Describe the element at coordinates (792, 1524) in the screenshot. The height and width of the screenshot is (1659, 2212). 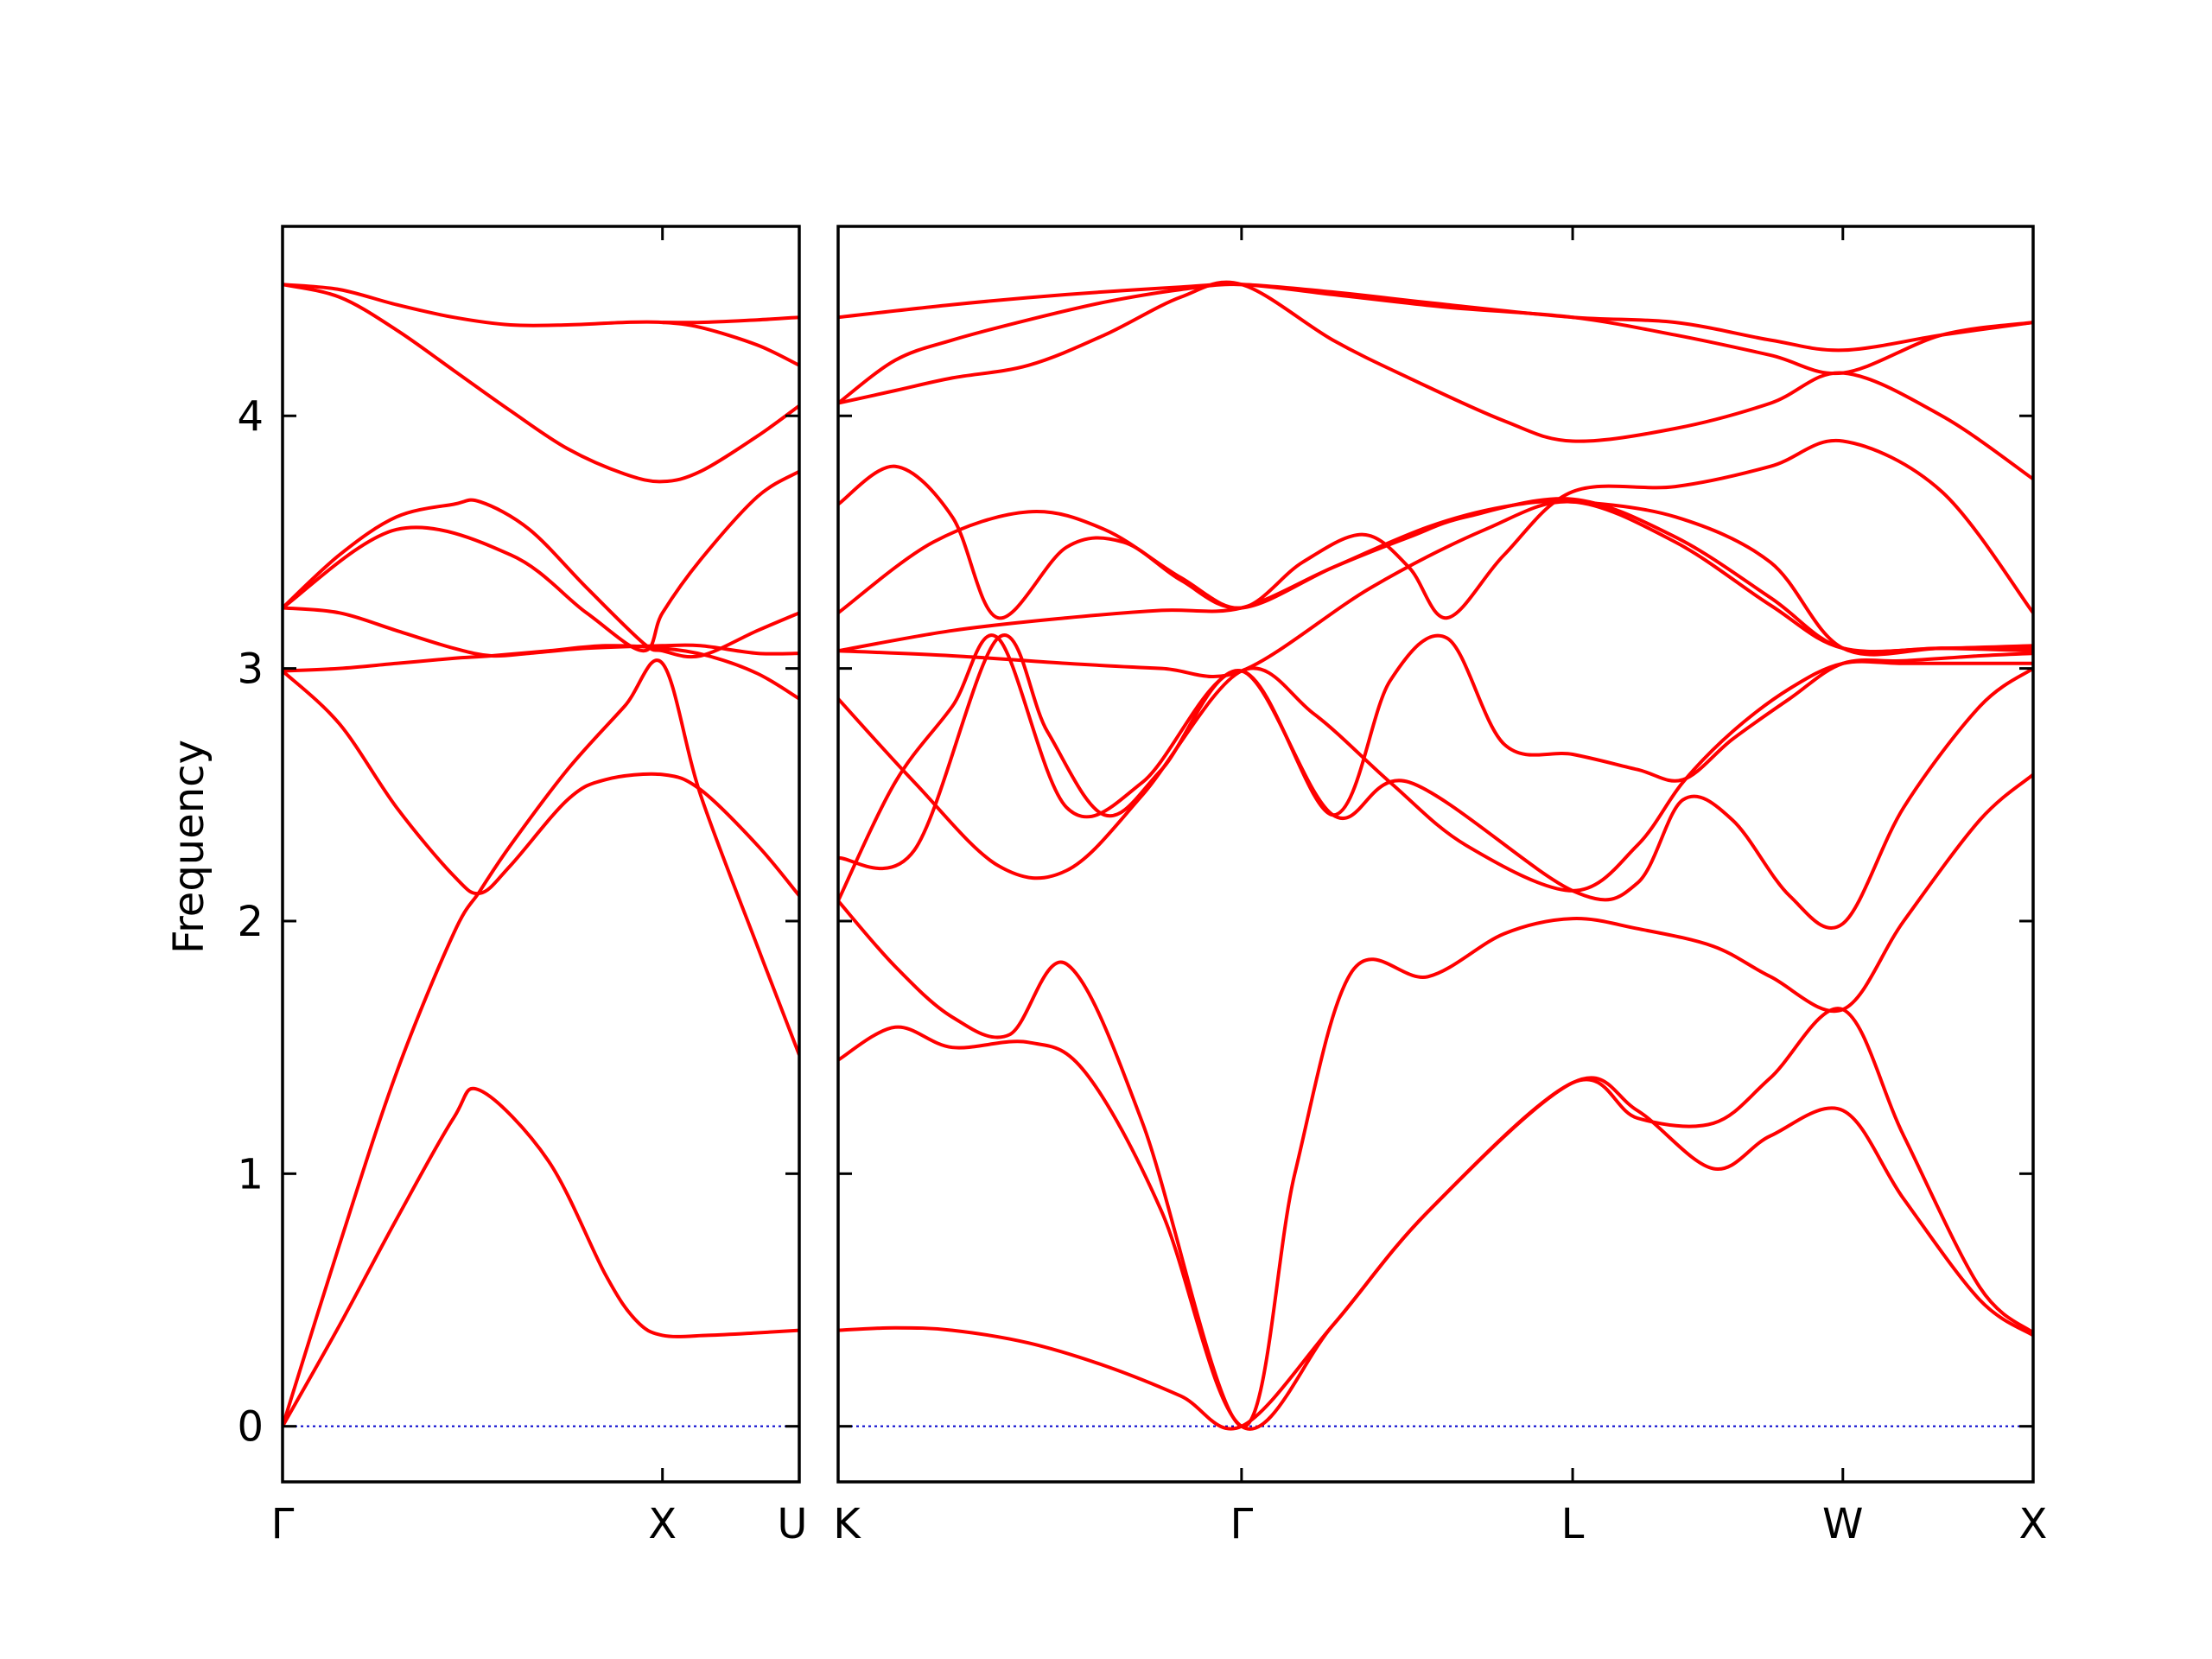
I see `x-tick-label: U` at that location.